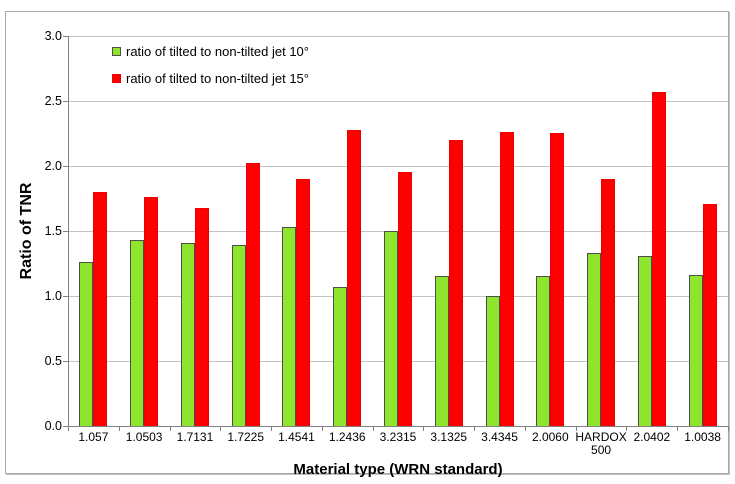 The image size is (735, 484). I want to click on bar-15deg-1.2436, so click(354, 278).